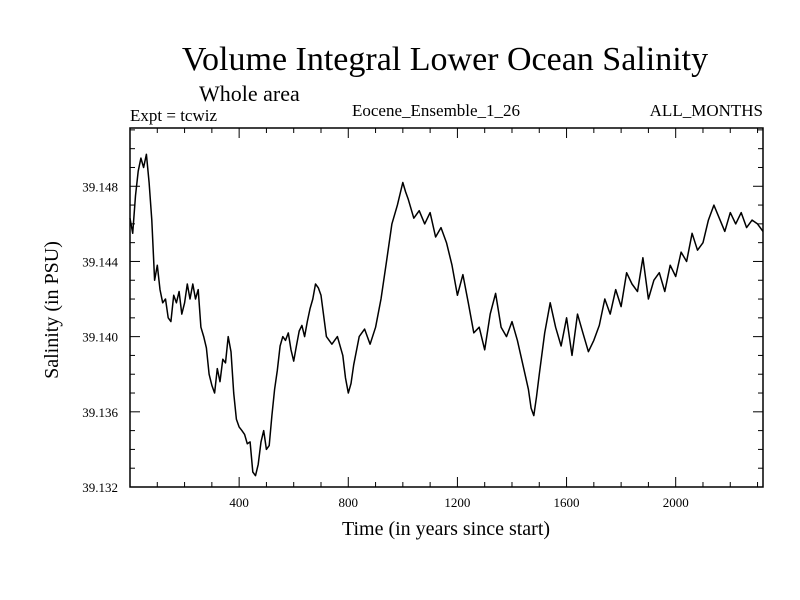 Image resolution: width=800 pixels, height=600 pixels. I want to click on x-axis-label: Time (in years since start), so click(446, 529).